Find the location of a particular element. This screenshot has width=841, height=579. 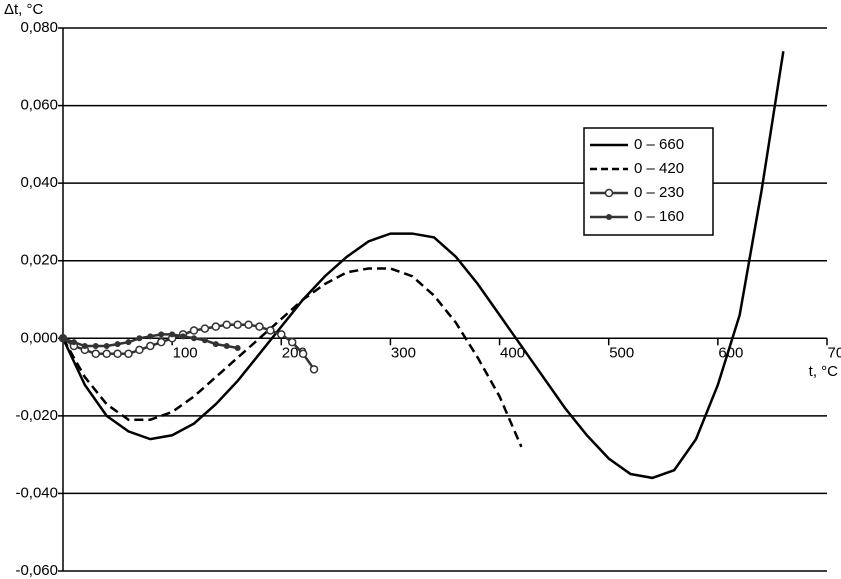

legend-label: 0 – 230 is located at coordinates (659, 192).